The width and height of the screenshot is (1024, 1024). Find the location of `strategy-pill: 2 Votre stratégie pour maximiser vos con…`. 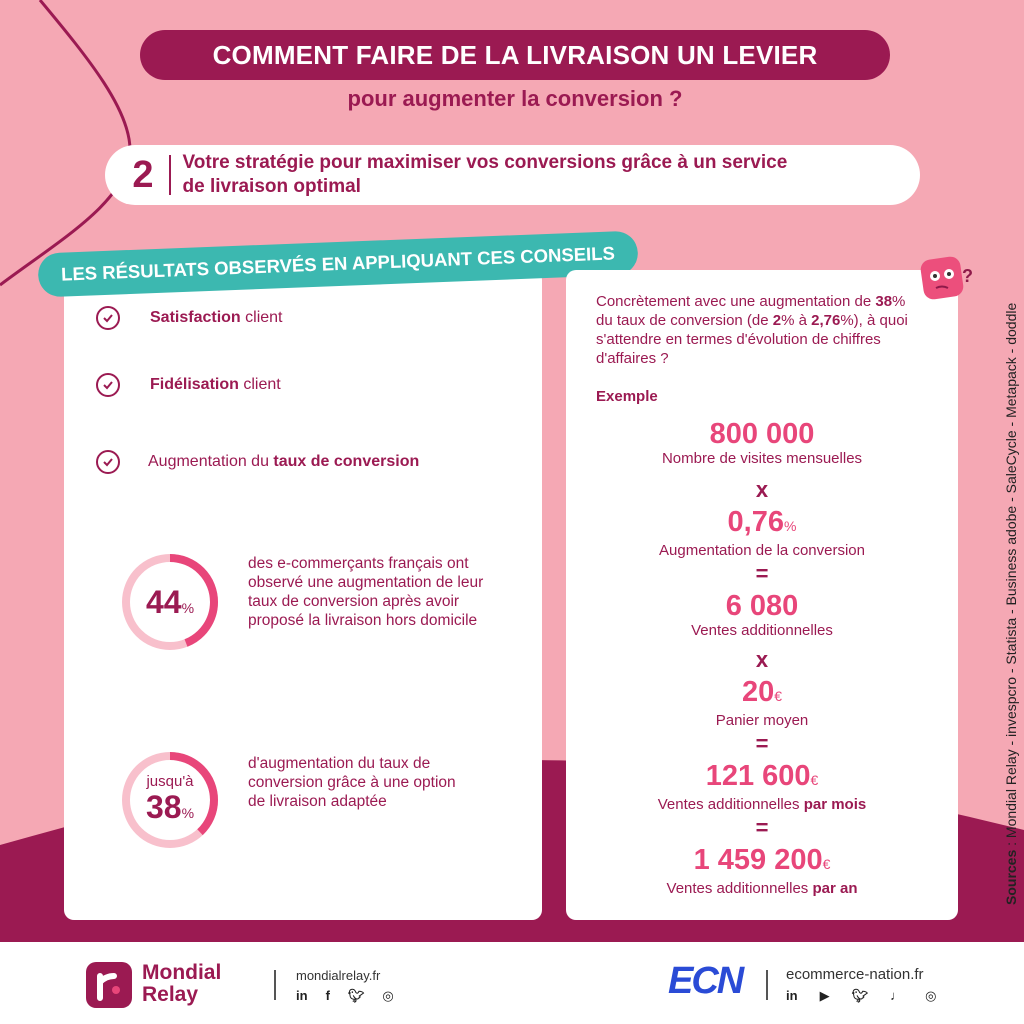

strategy-pill: 2 Votre stratégie pour maximiser vos con… is located at coordinates (512, 175).